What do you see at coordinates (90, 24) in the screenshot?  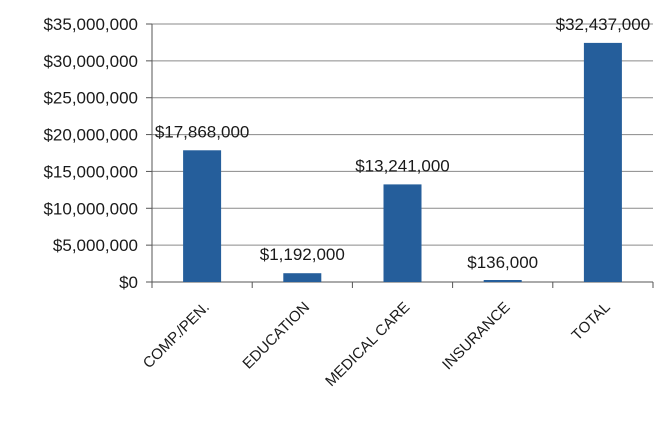 I see `y-tick-label: $35,000,000` at bounding box center [90, 24].